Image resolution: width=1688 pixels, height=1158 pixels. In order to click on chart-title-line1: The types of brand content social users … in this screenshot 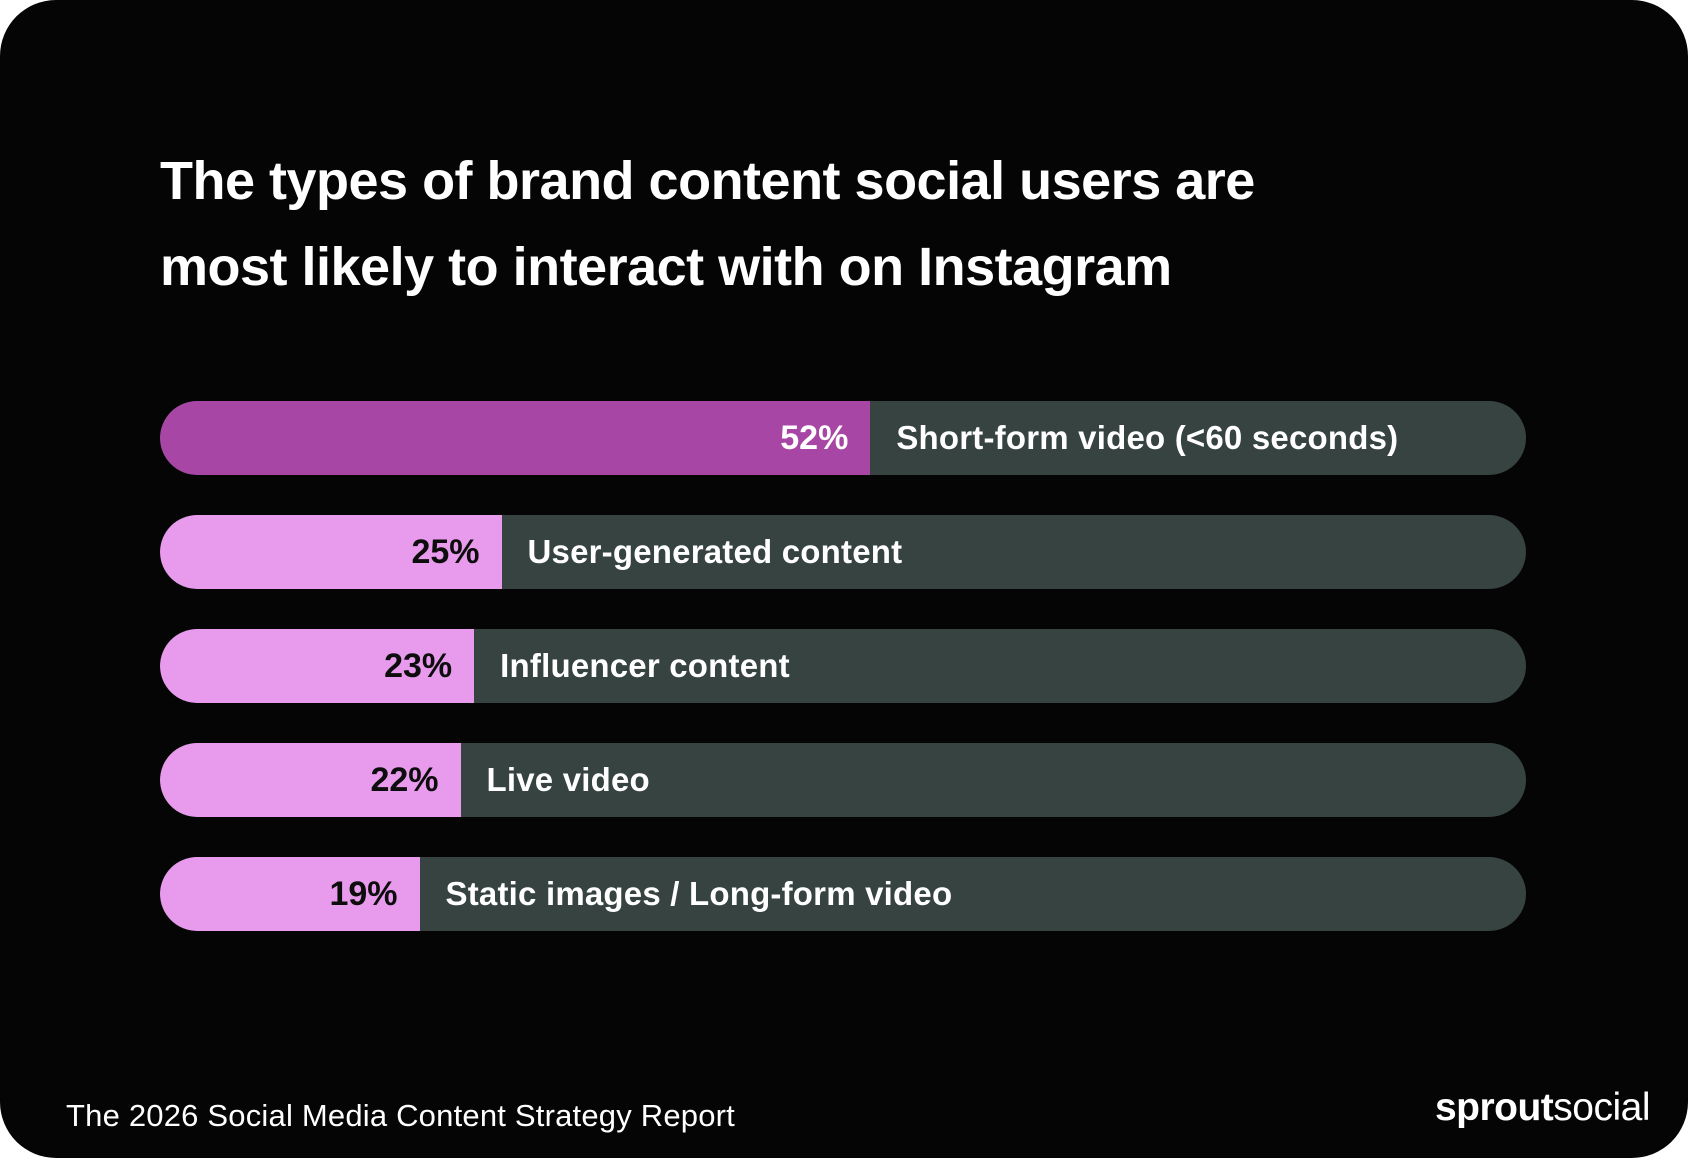, I will do `click(707, 181)`.